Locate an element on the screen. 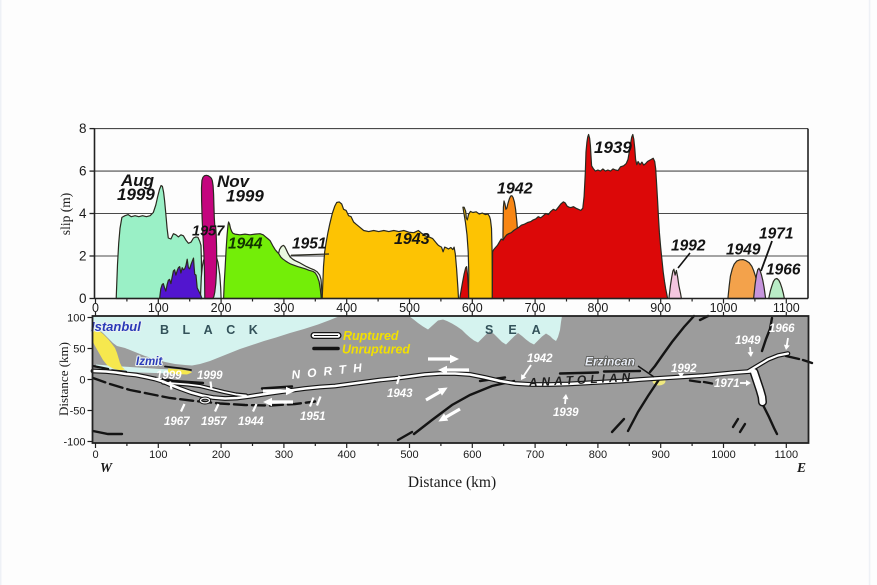 This screenshot has width=877, height=585. svg-text: Aug is located at coordinates (137, 180).